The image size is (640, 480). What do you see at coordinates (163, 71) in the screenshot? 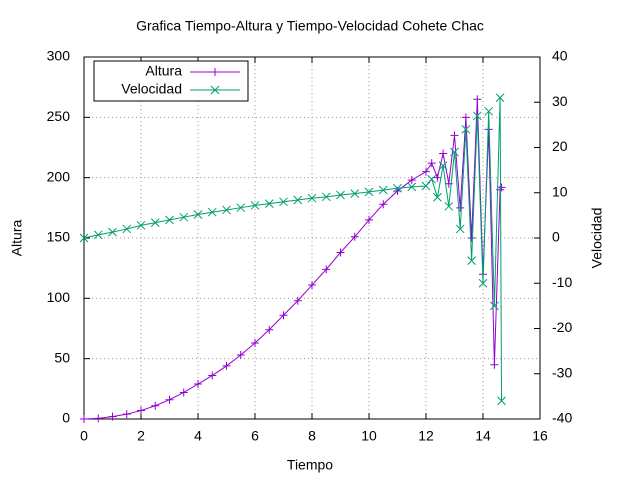
I see `legend-label: Altura` at bounding box center [163, 71].